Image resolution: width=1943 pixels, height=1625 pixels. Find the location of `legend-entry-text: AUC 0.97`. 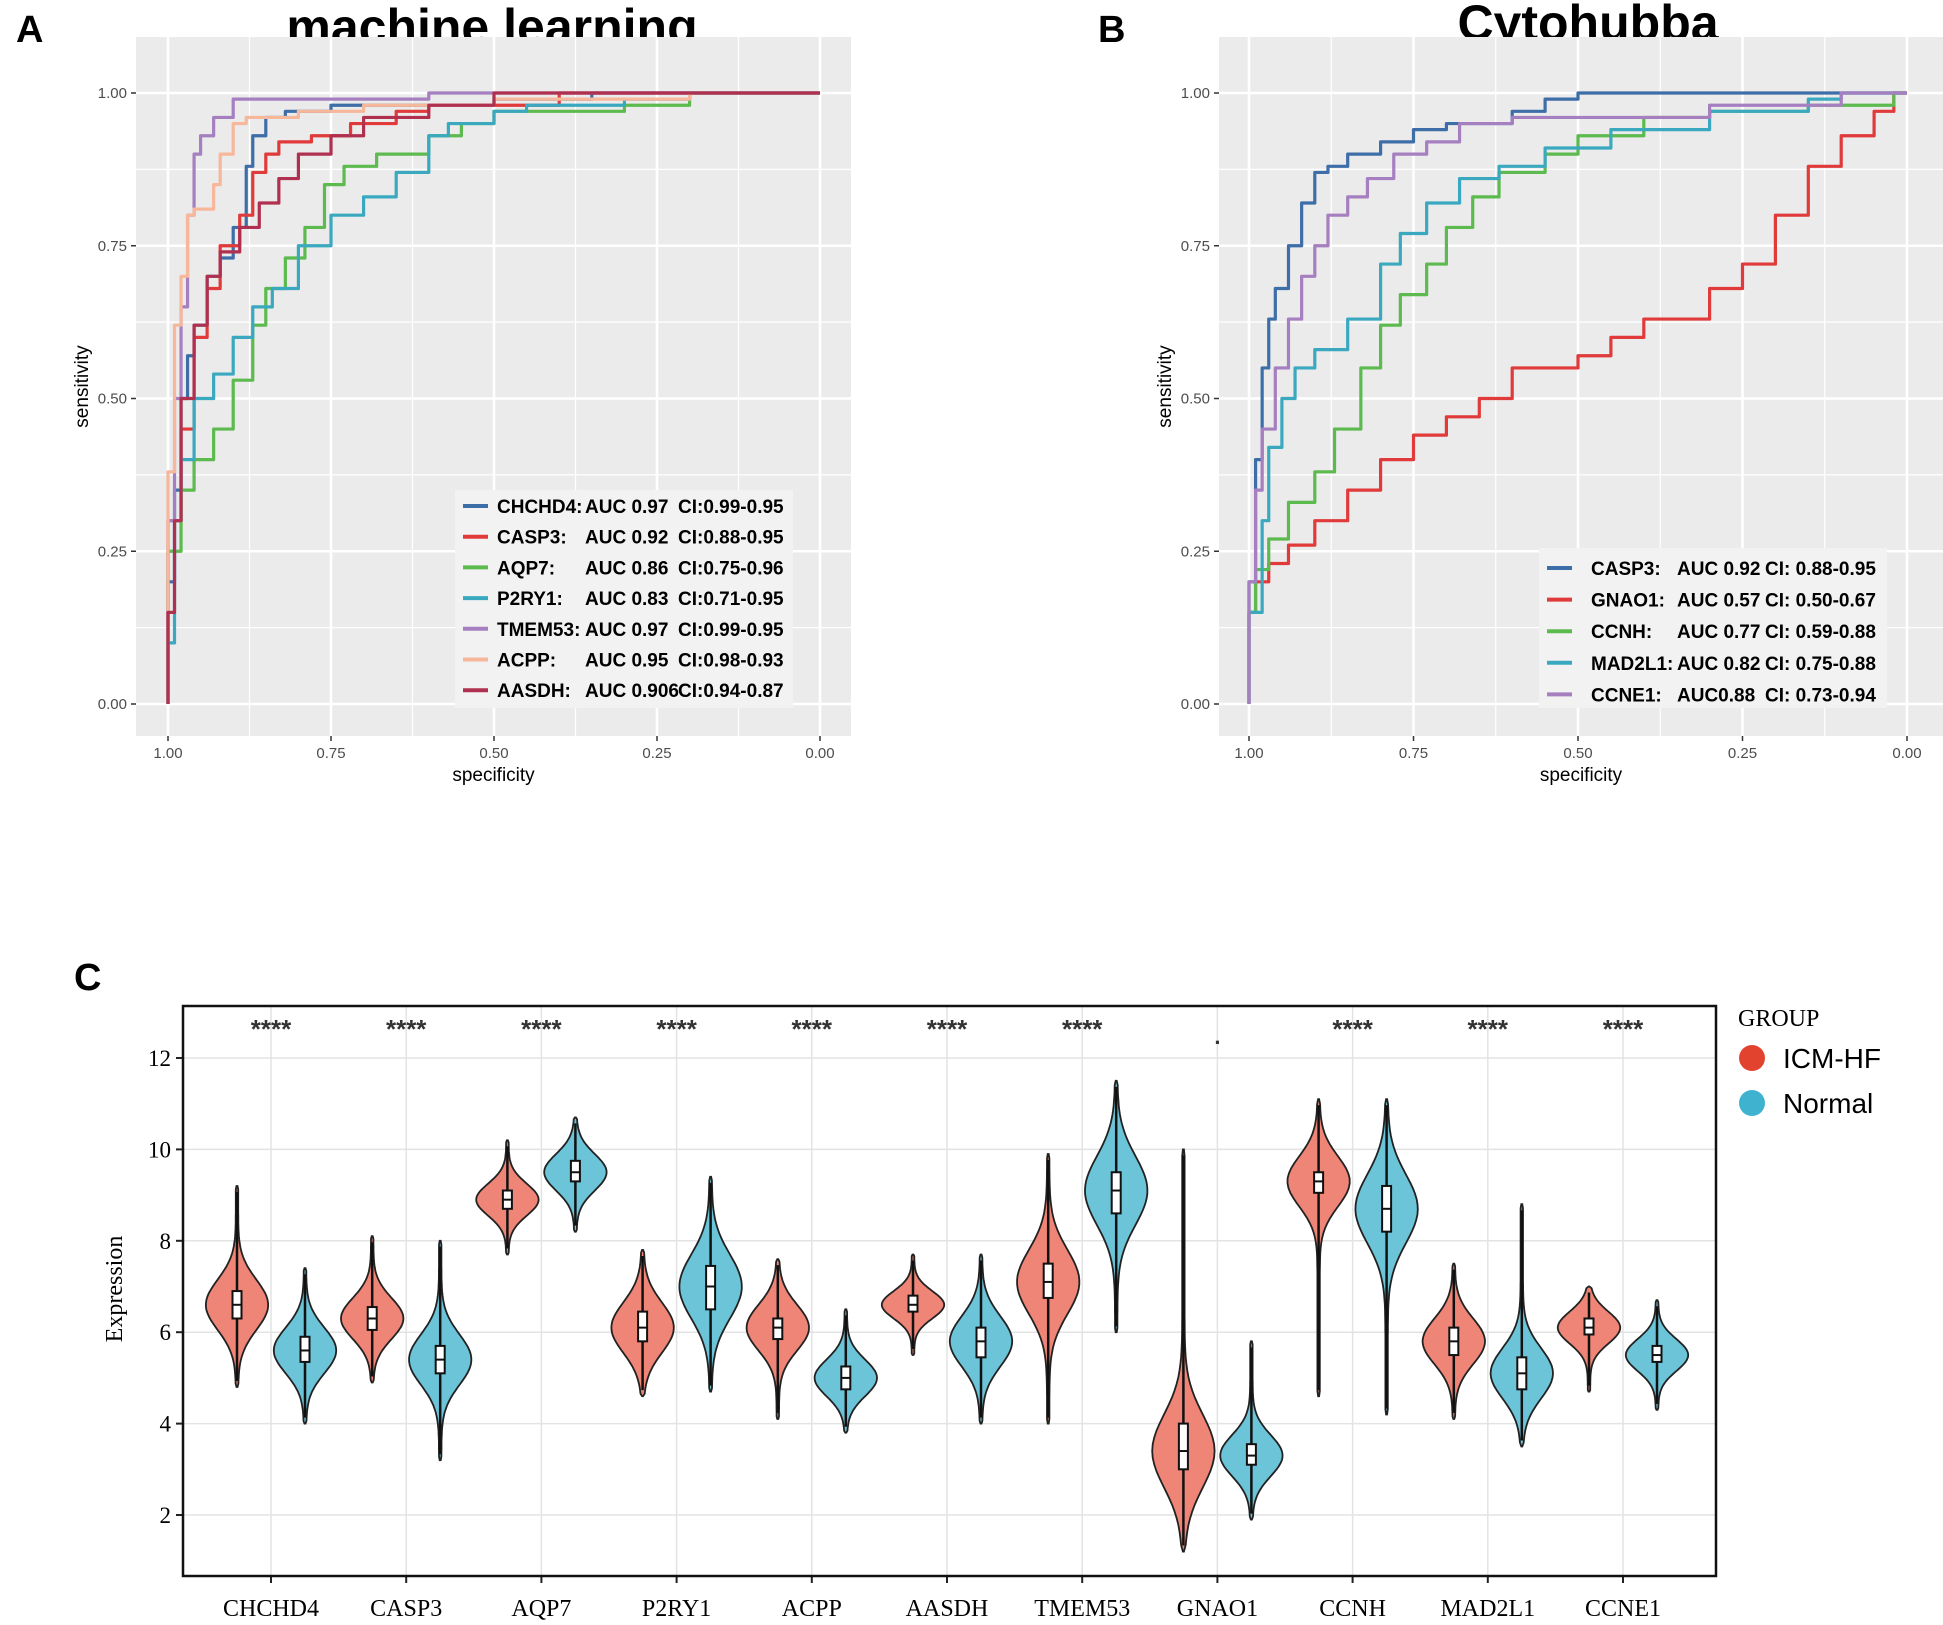

legend-entry-text: AUC 0.97 is located at coordinates (626, 507).